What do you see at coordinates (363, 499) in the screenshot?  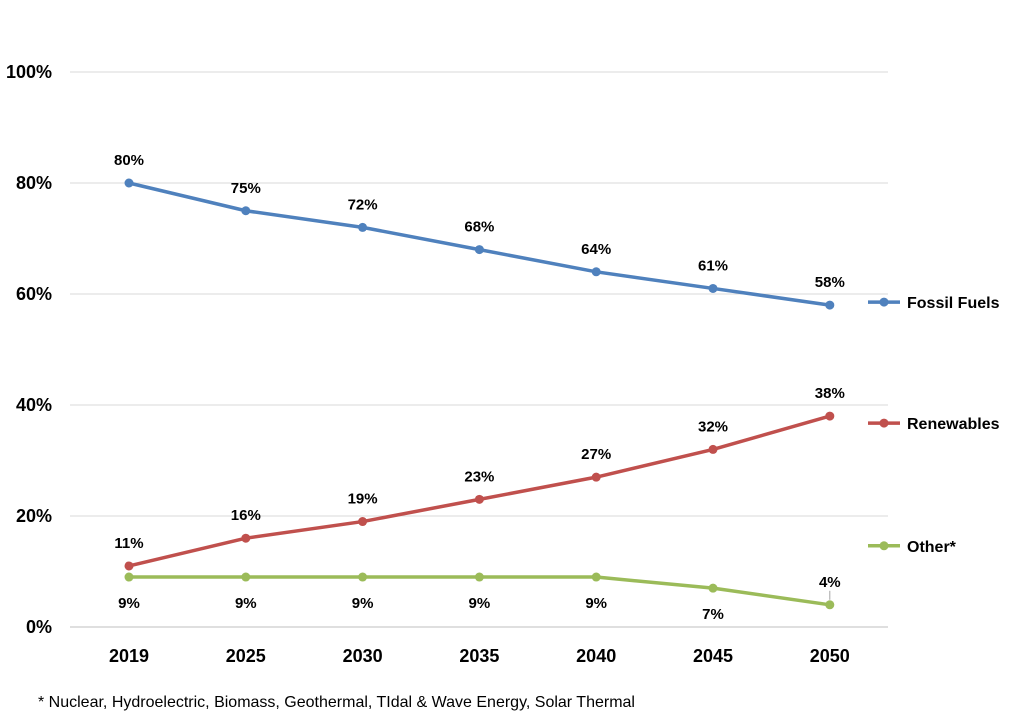 I see `data-label-renewables: 19%` at bounding box center [363, 499].